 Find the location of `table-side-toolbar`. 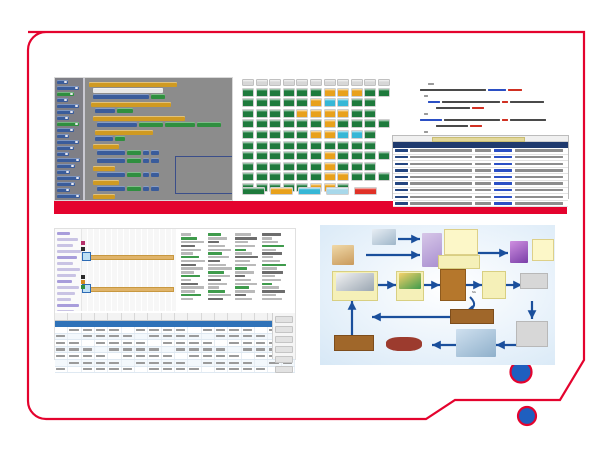

table-side-toolbar is located at coordinates (283, 343).